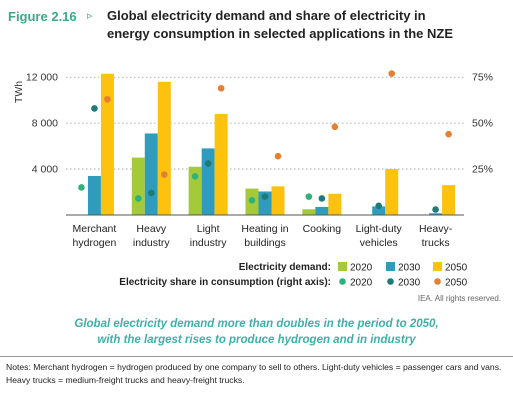  I want to click on category-label: Heavy, so click(151, 229).